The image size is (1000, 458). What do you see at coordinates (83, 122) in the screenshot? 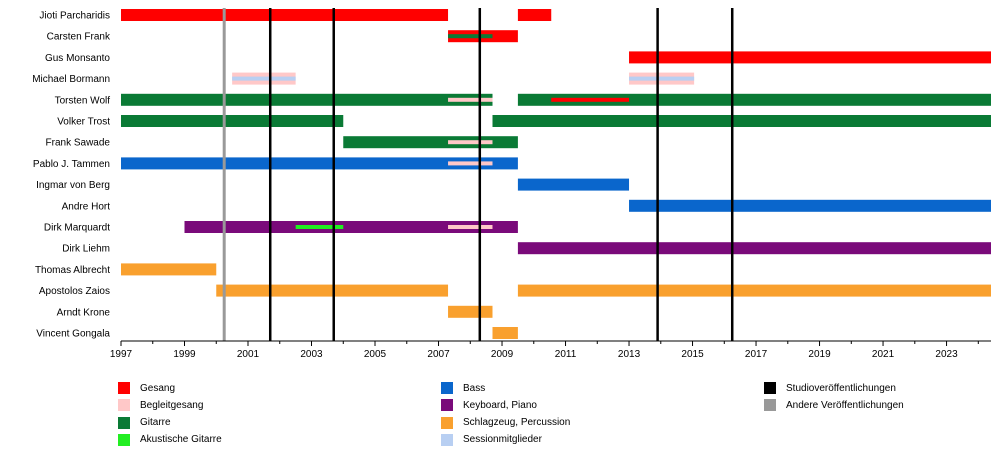
I see `member-label-volker-trost: Volker Trost` at bounding box center [83, 122].